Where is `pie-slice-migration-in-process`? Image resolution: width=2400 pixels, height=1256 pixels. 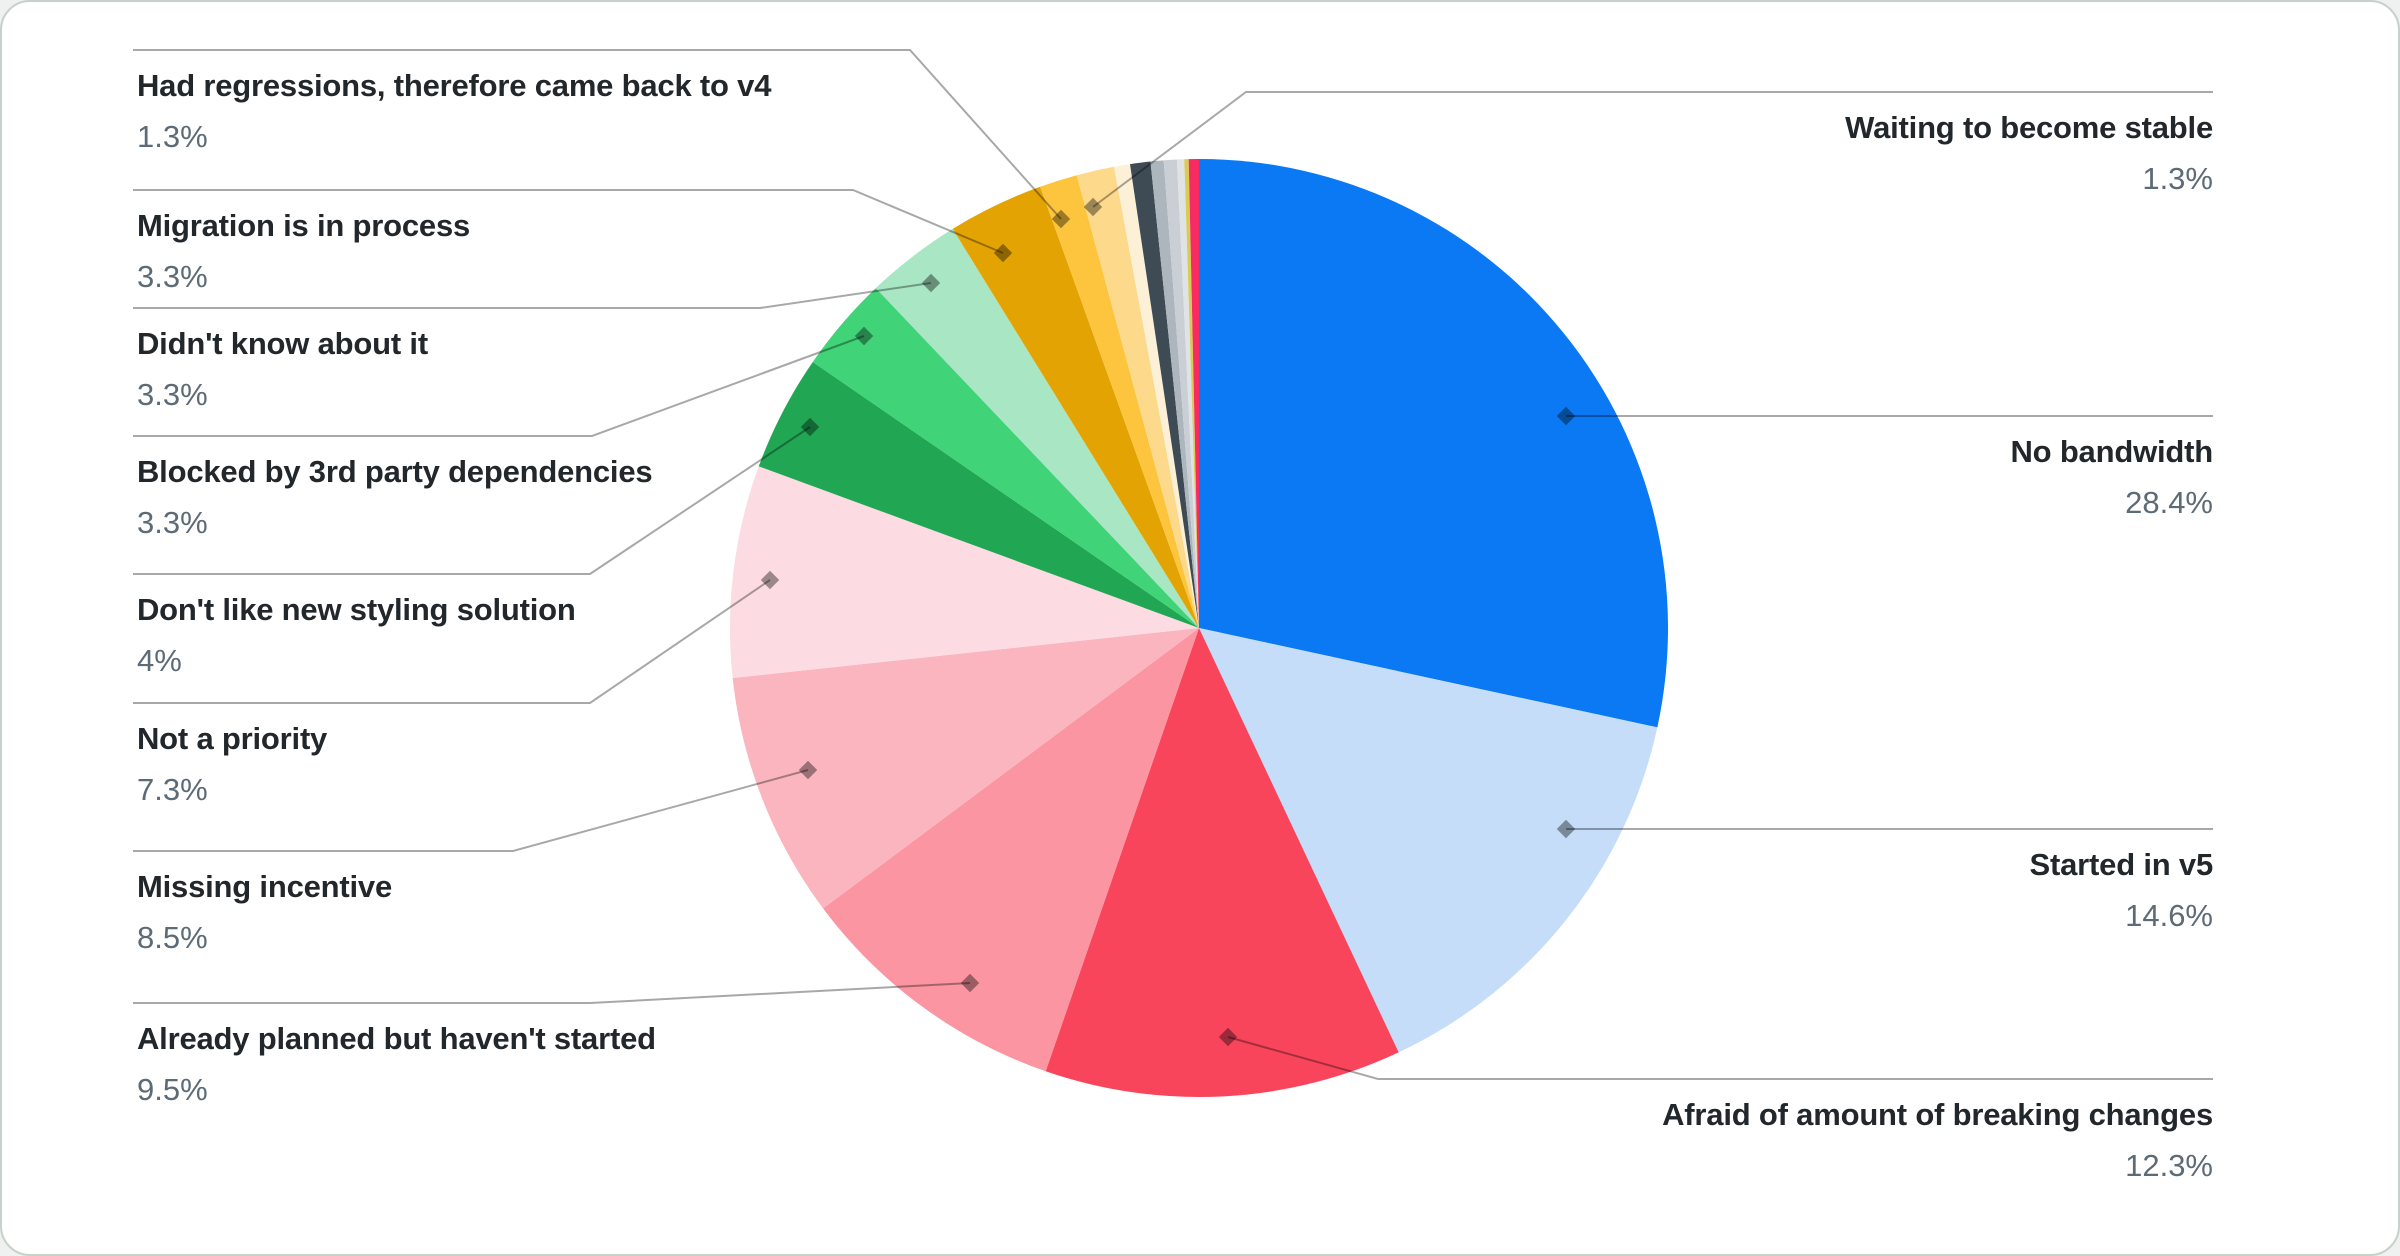 pie-slice-migration-in-process is located at coordinates (1075, 407).